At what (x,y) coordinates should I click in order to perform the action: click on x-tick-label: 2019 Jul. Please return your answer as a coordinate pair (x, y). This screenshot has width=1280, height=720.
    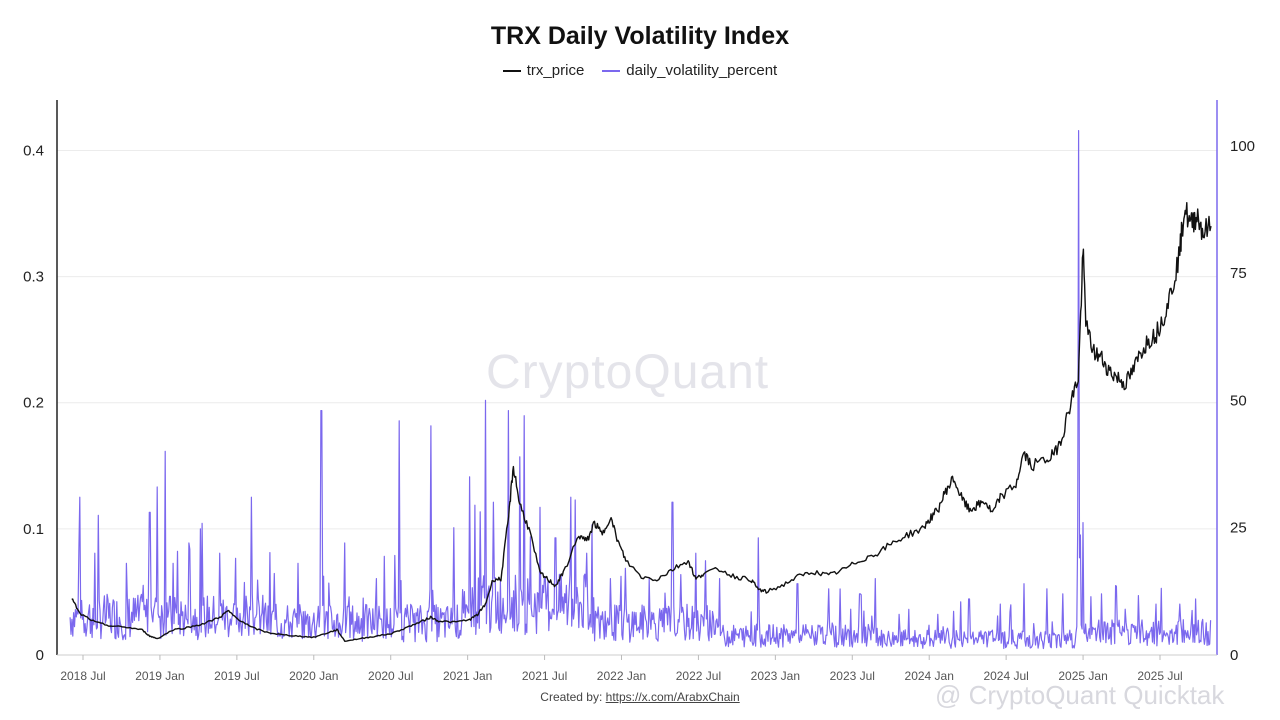
    Looking at the image, I should click on (236, 676).